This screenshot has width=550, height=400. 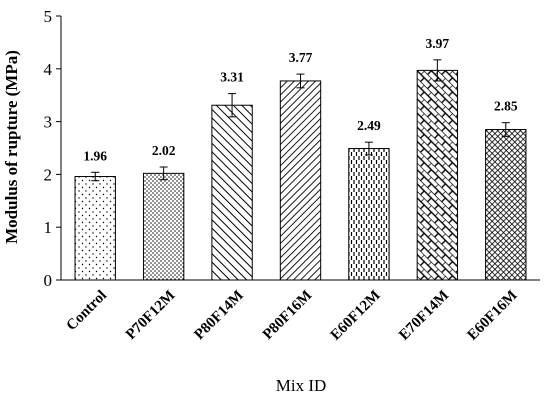 What do you see at coordinates (150, 315) in the screenshot?
I see `category-label: P70F12M` at bounding box center [150, 315].